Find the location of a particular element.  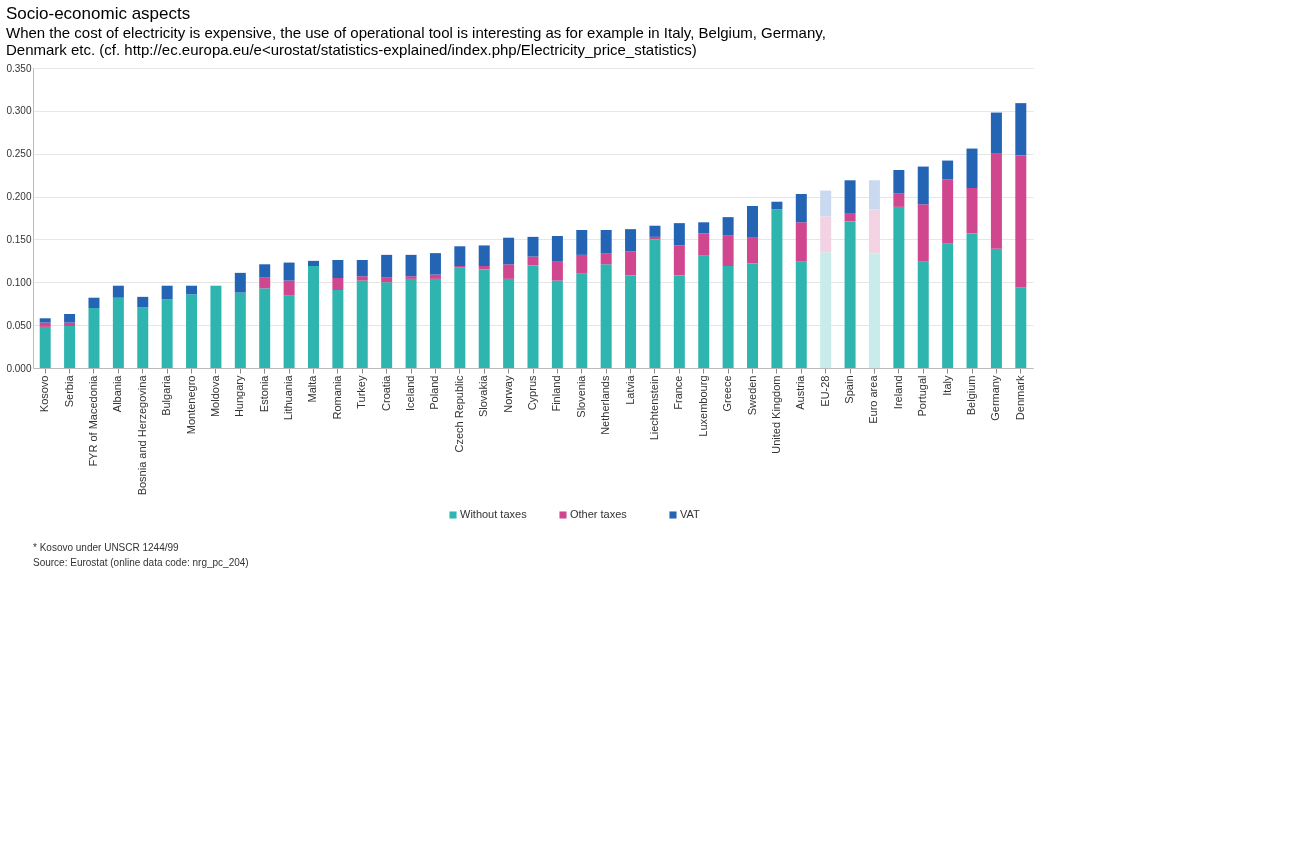

x-tick-label: Norway is located at coordinates (507, 394).